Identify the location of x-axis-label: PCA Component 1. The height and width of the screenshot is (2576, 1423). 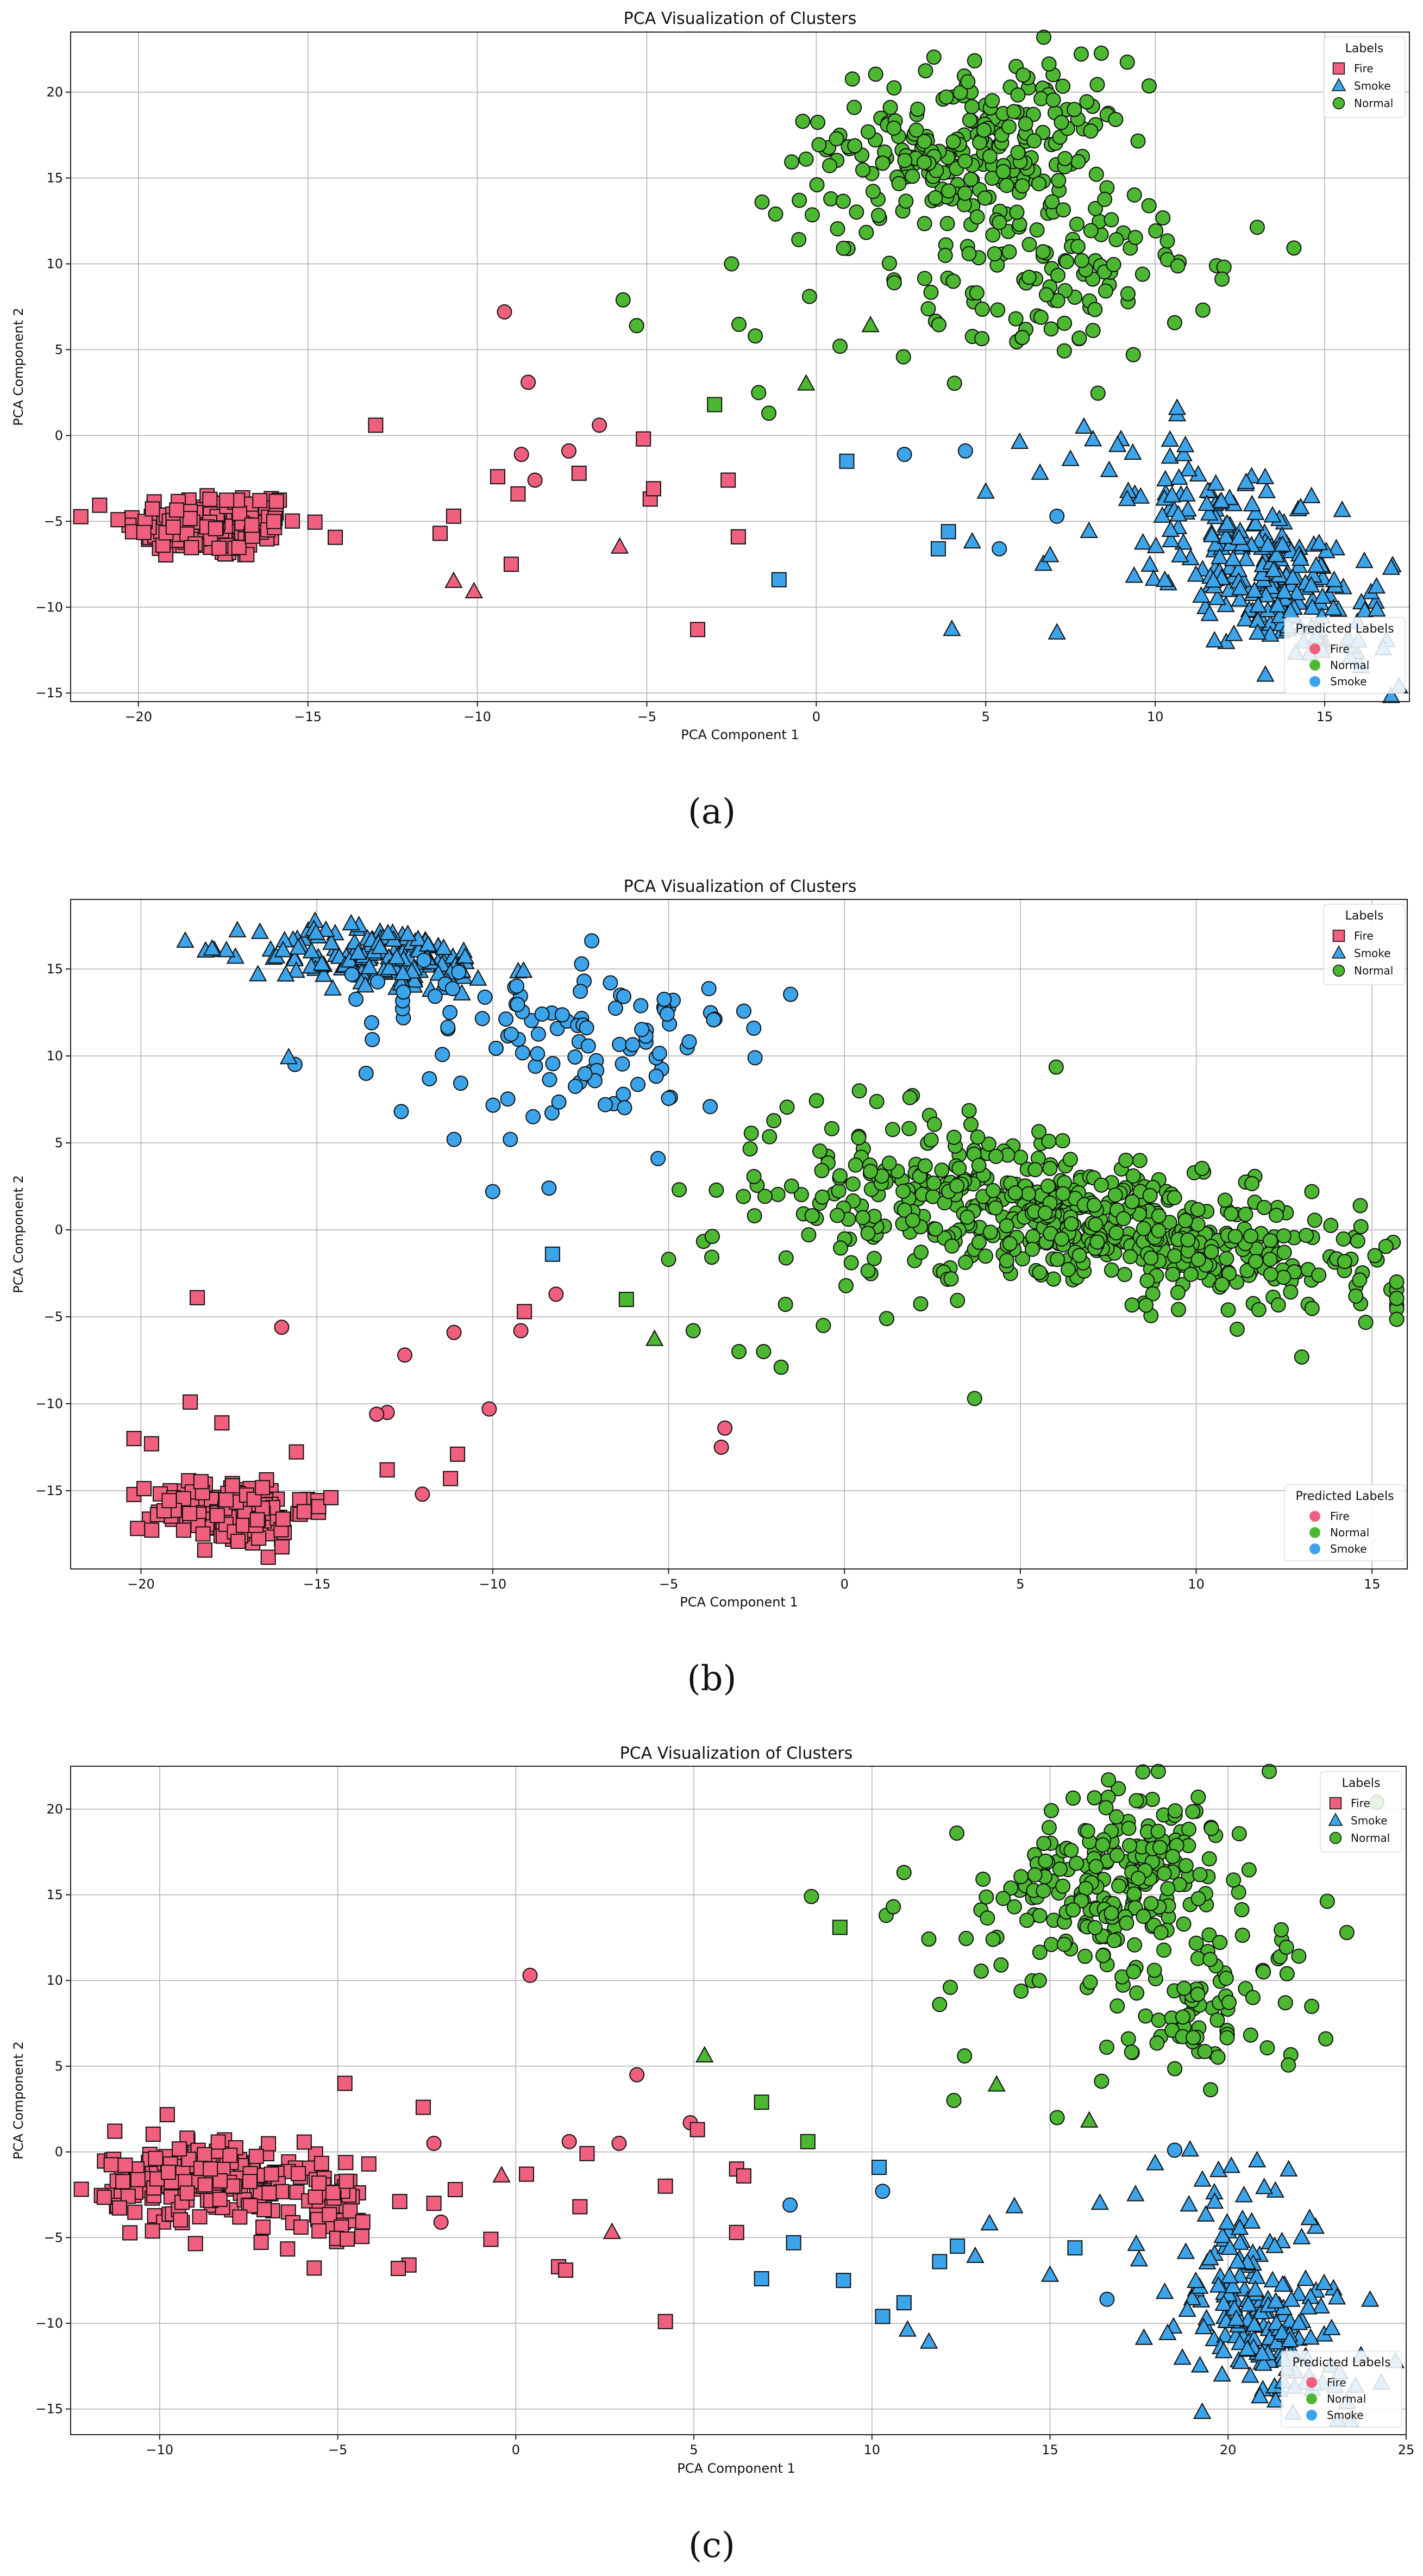
(739, 1603).